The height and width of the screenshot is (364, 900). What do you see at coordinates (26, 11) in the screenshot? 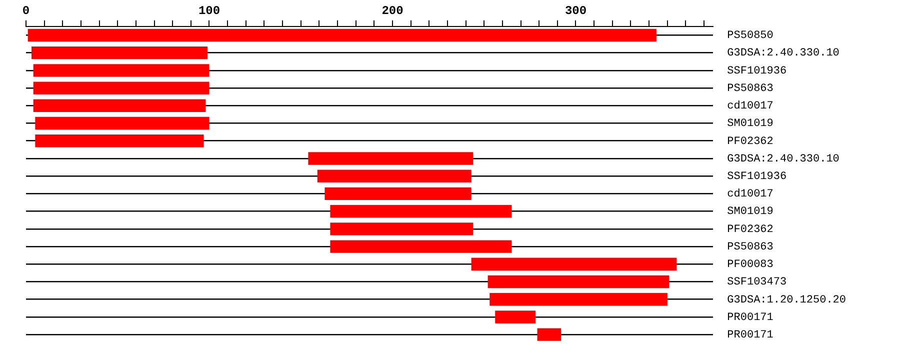
I see `x-tick-label: 0` at bounding box center [26, 11].